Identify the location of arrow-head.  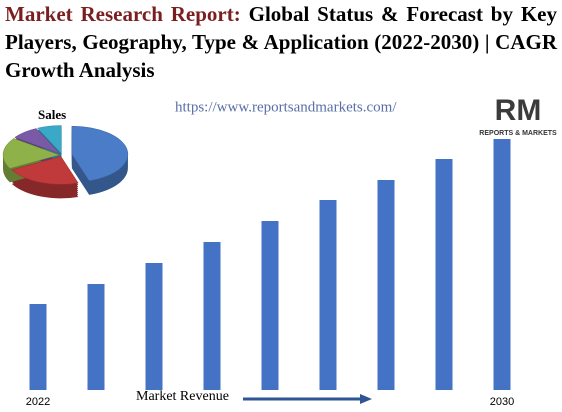
(366, 399).